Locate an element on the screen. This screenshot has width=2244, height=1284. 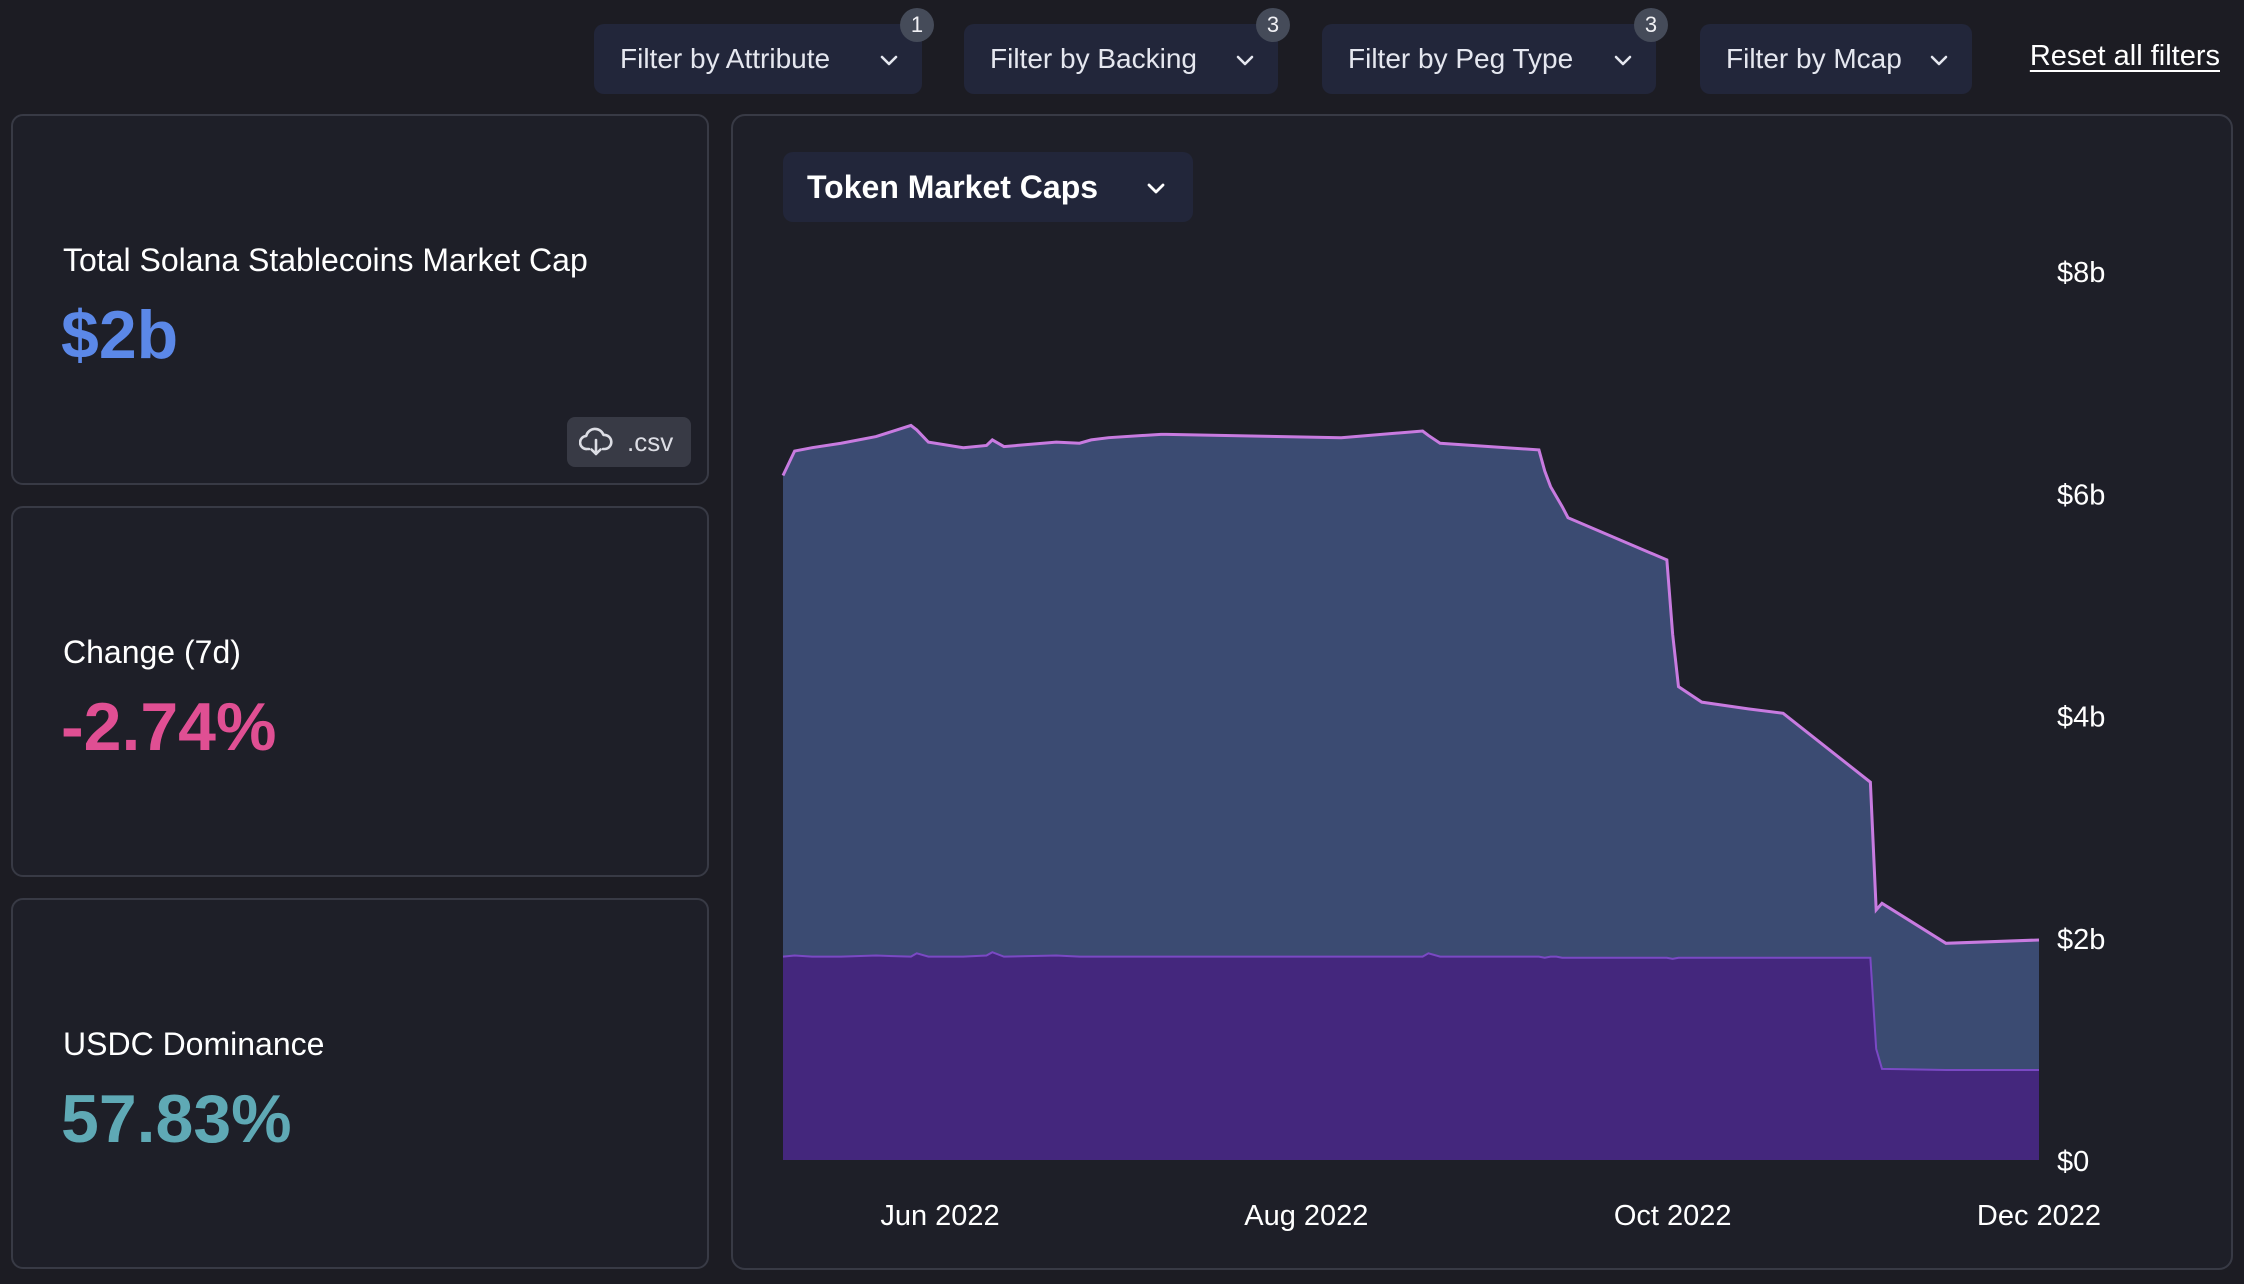
y-tick-label: $4b is located at coordinates (2081, 718).